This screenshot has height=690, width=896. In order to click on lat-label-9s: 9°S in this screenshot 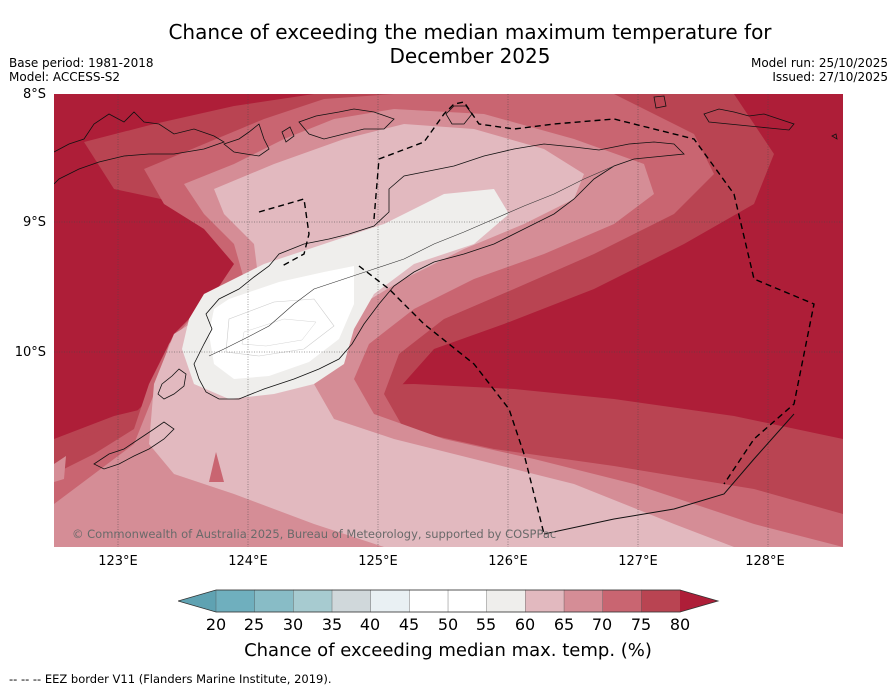, I will do `click(34, 222)`.